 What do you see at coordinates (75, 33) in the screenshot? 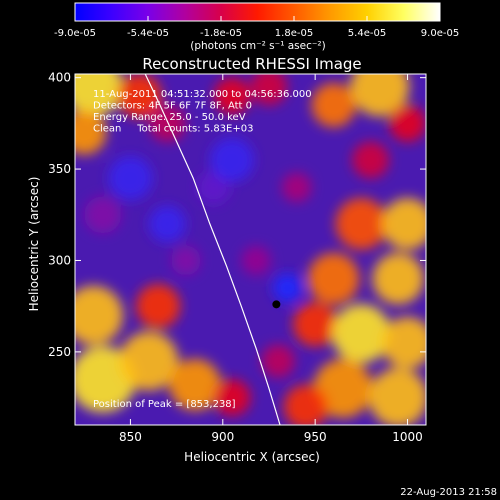
I see `colorbar-tick-label: -9.0e-05` at bounding box center [75, 33].